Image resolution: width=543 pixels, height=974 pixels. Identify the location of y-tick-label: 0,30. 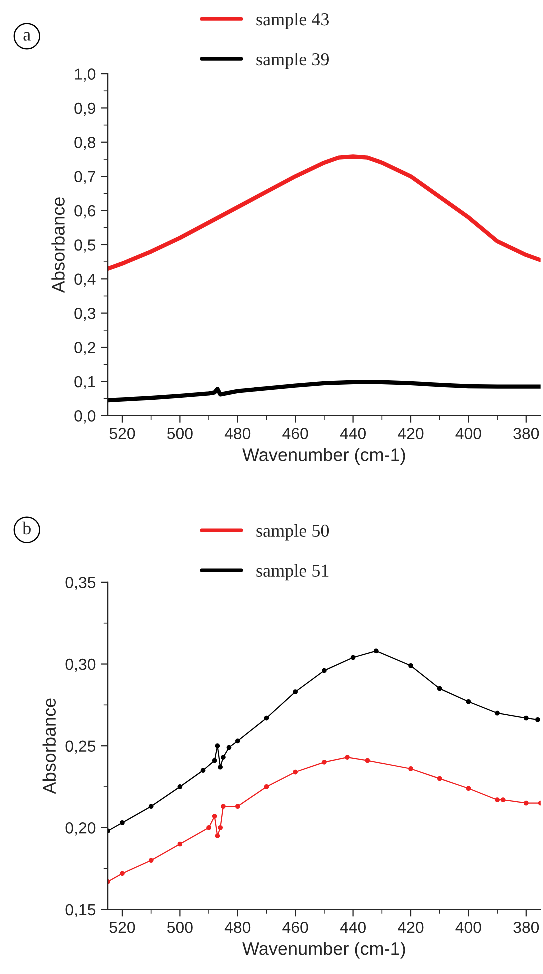
(81, 665).